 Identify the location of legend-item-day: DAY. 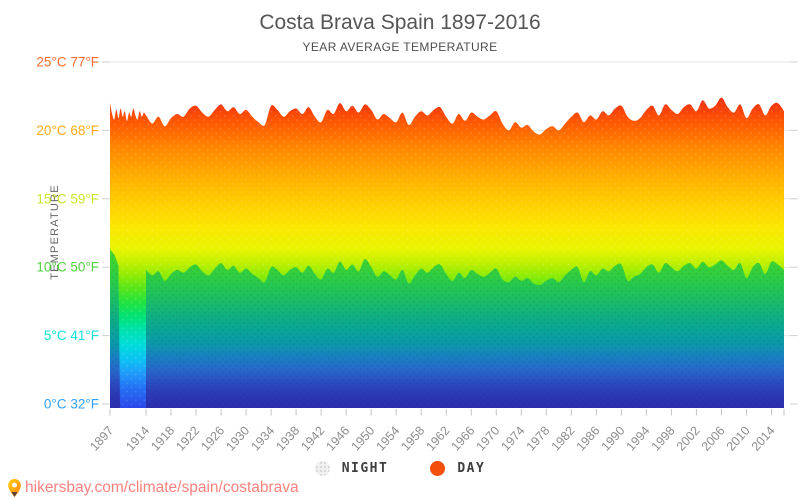
(457, 468).